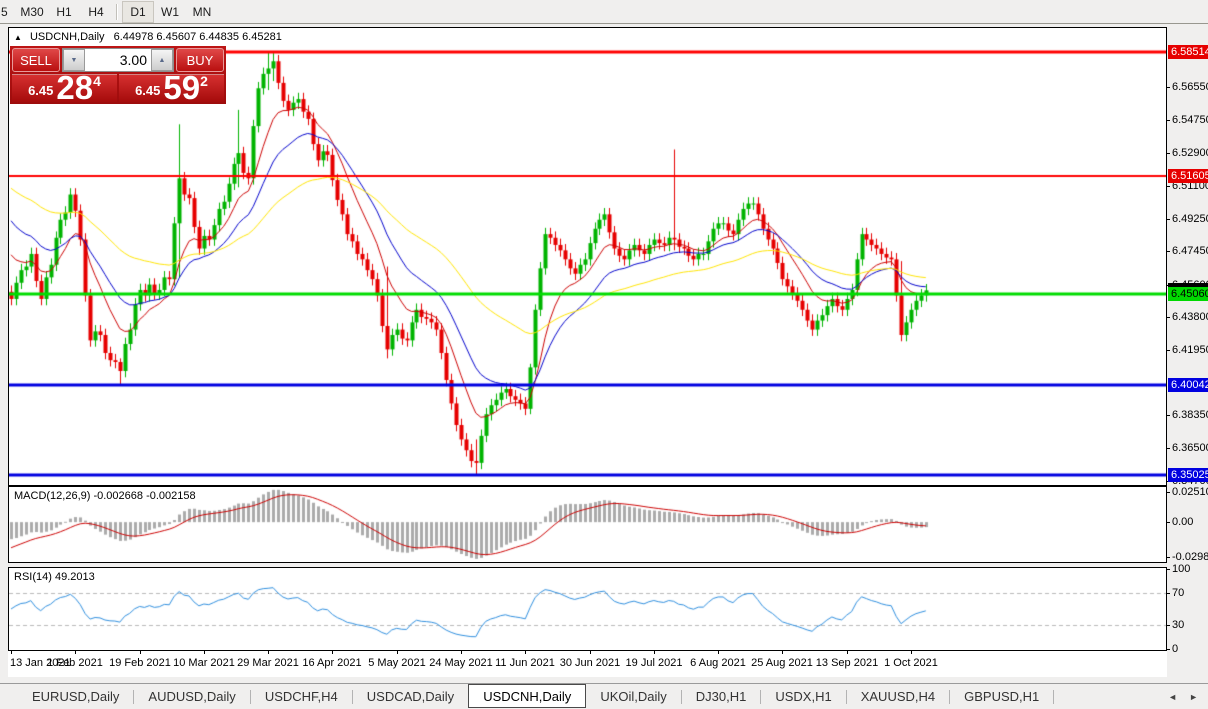 The image size is (1208, 709). What do you see at coordinates (633, 696) in the screenshot?
I see `chart-tab-ukoil-daily: UKOil,Daily` at bounding box center [633, 696].